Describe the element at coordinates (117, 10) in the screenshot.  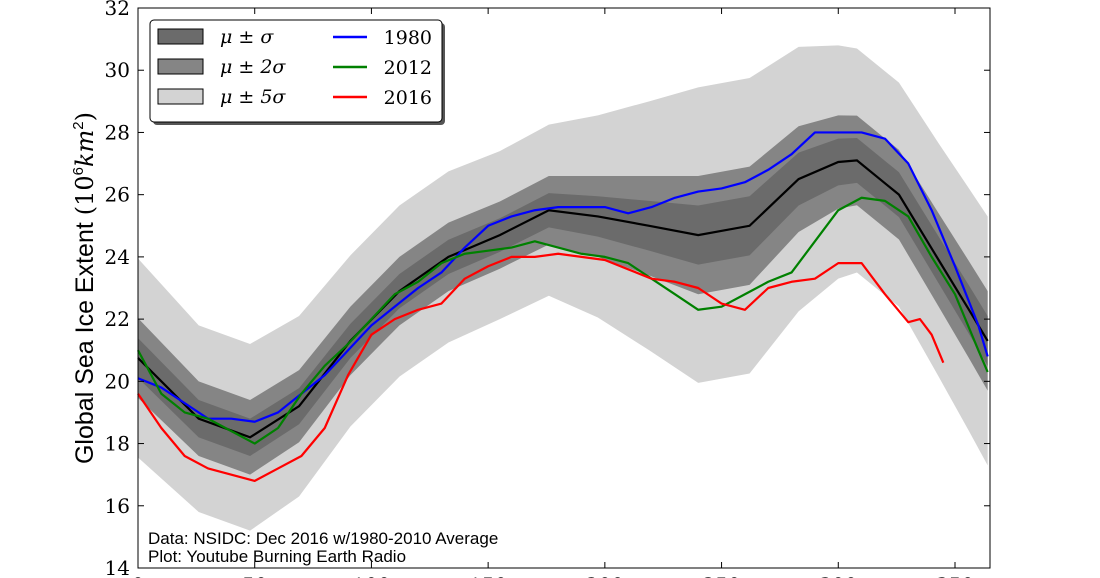
I see `y-tick-label: 32` at that location.